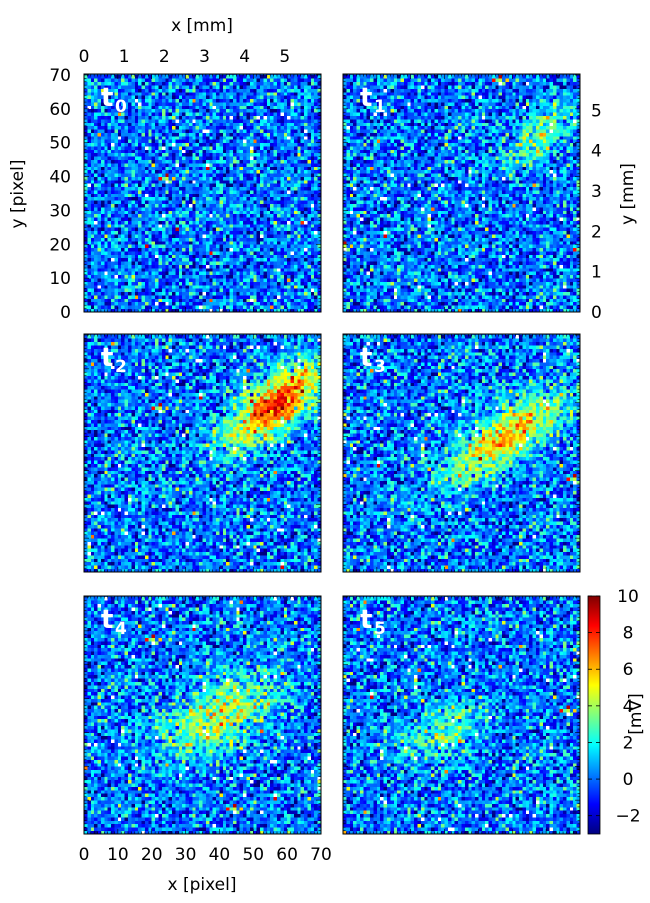 The height and width of the screenshot is (903, 650). Describe the element at coordinates (380, 367) in the screenshot. I see `panel-label-subscript: 3` at that location.